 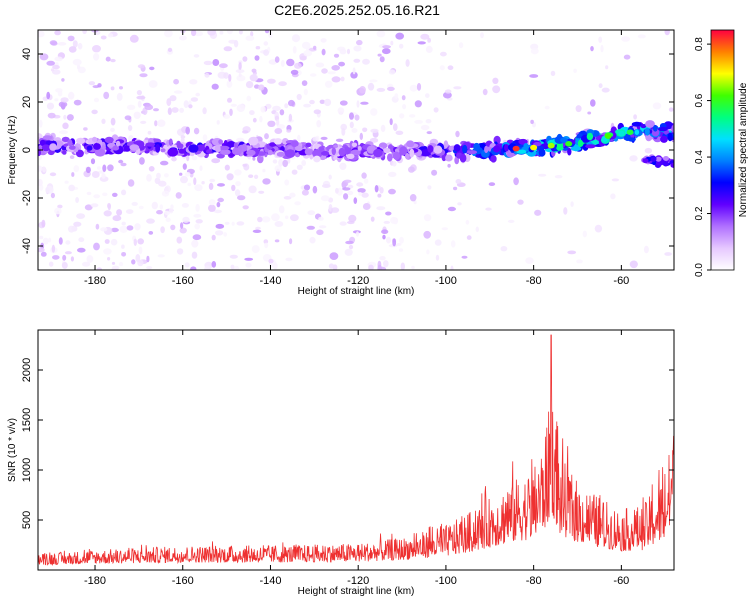 What do you see at coordinates (27, 150) in the screenshot?
I see `y-tick-label: 0` at bounding box center [27, 150].